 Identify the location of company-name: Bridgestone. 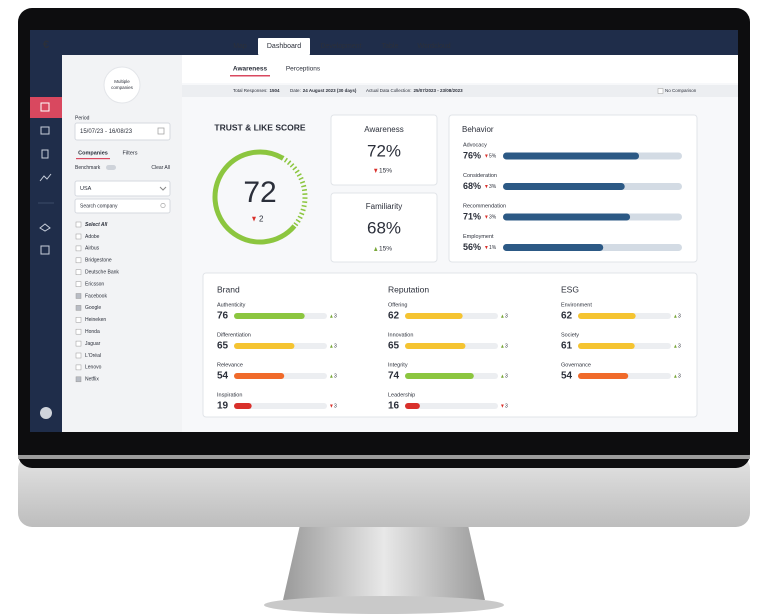
(98, 261).